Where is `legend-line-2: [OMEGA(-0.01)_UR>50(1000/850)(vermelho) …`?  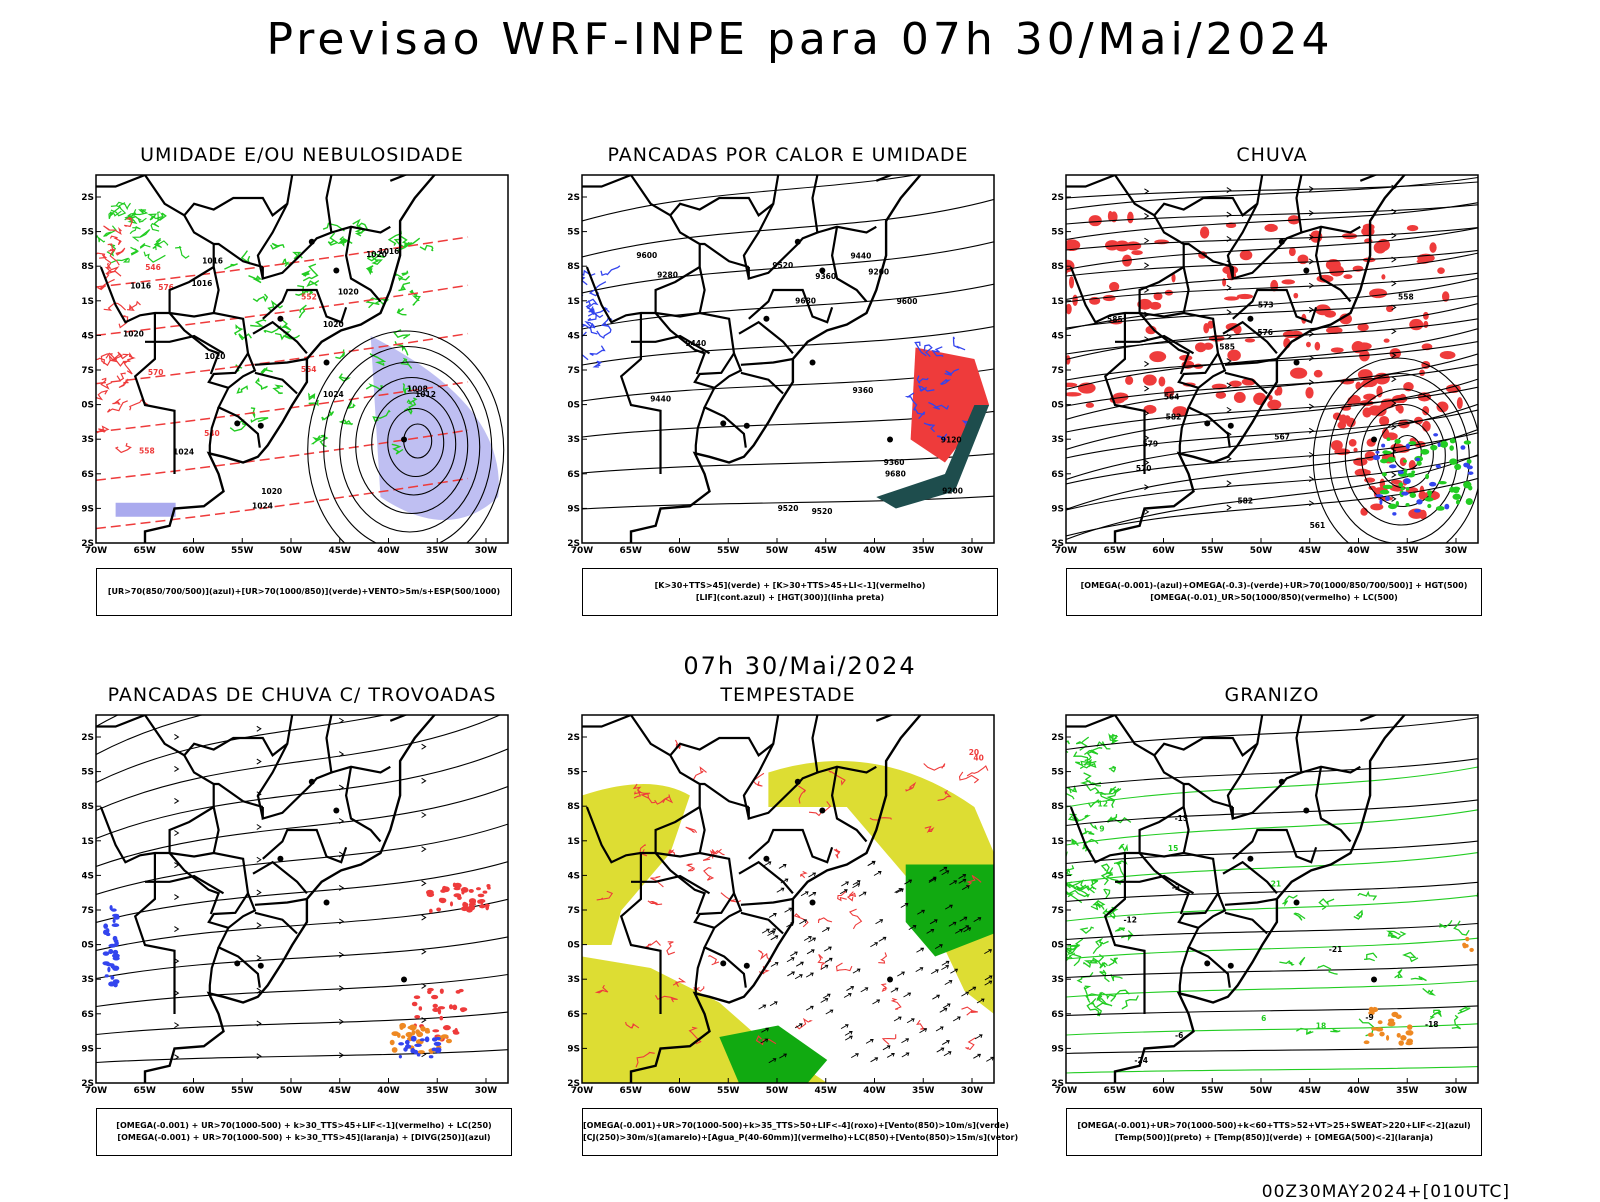 legend-line-2: [OMEGA(-0.01)_UR>50(1000/850)(vermelho) … is located at coordinates (1274, 597).